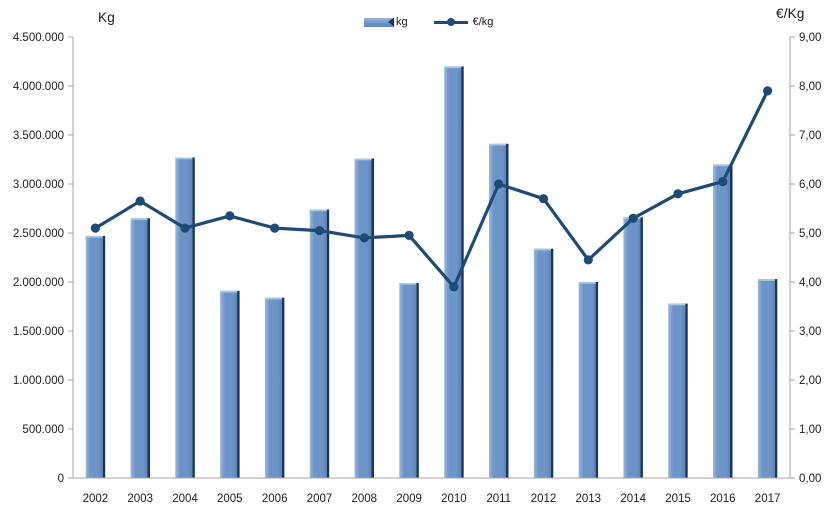 The width and height of the screenshot is (839, 524). Describe the element at coordinates (402, 22) in the screenshot. I see `legend-label-kg: kg` at that location.